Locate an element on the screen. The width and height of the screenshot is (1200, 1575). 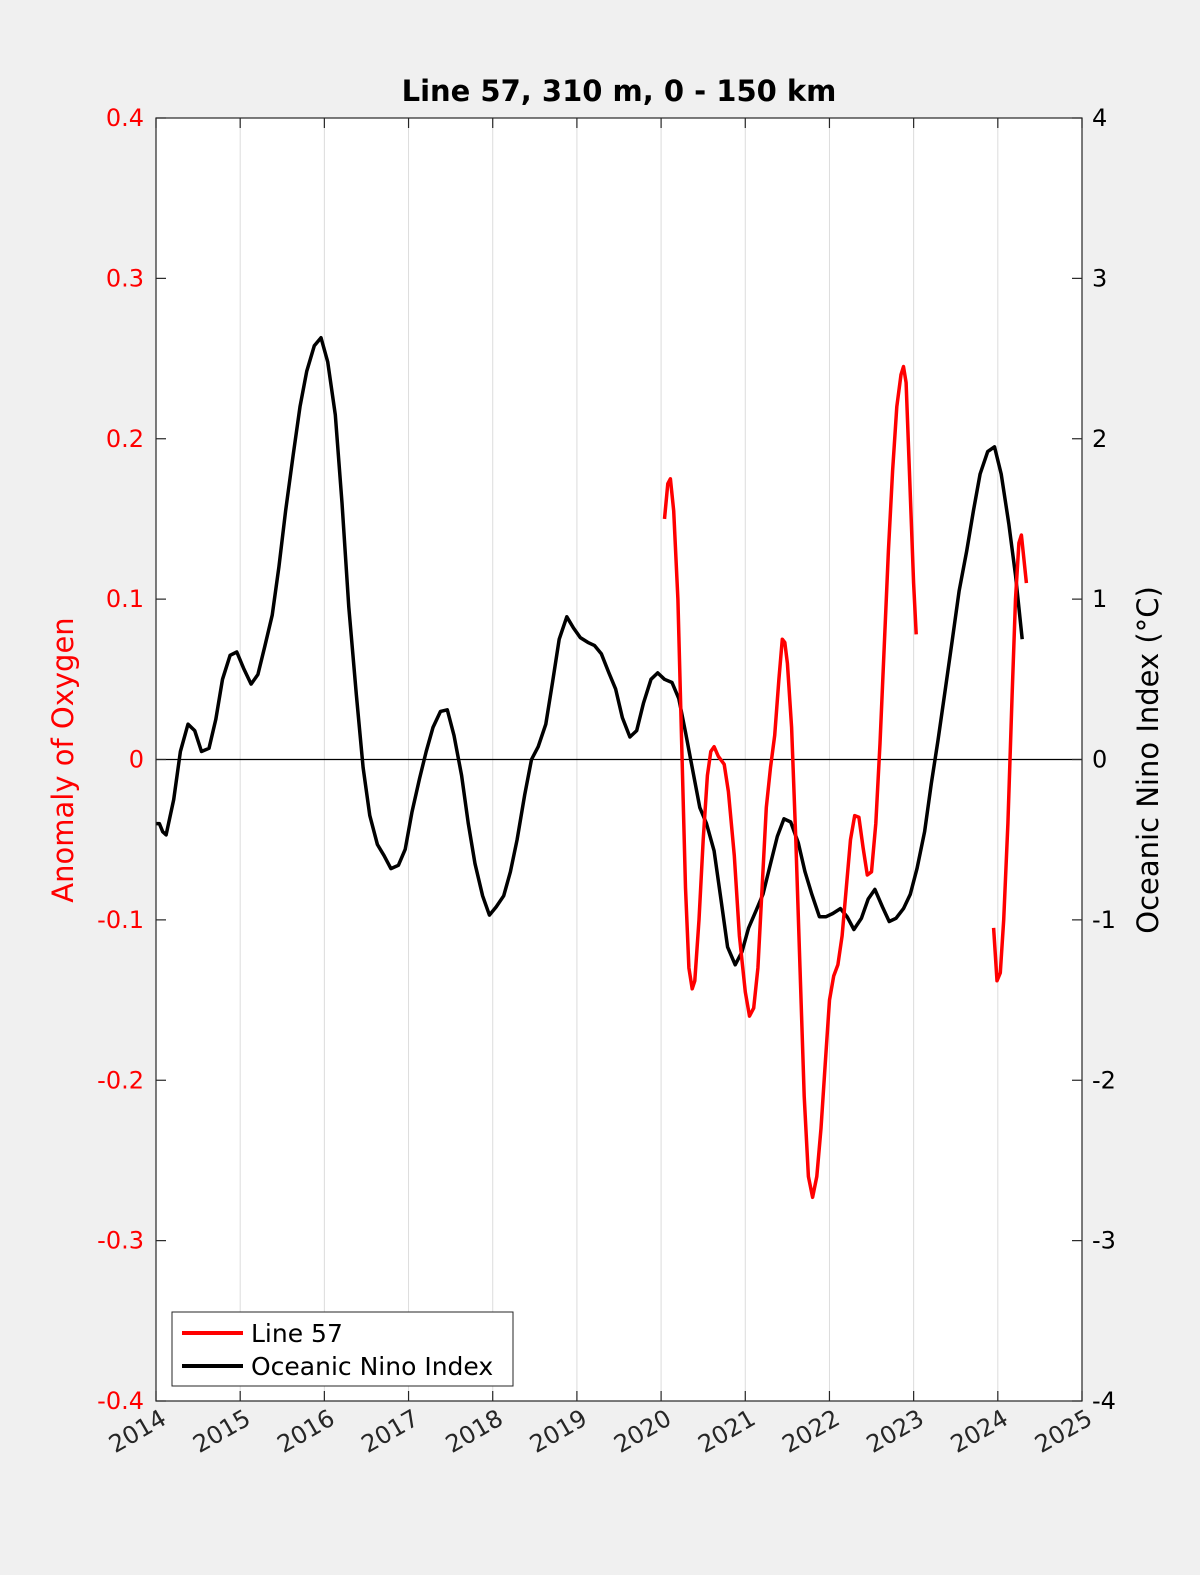
y-right-tick-label: -1 is located at coordinates (1104, 920).